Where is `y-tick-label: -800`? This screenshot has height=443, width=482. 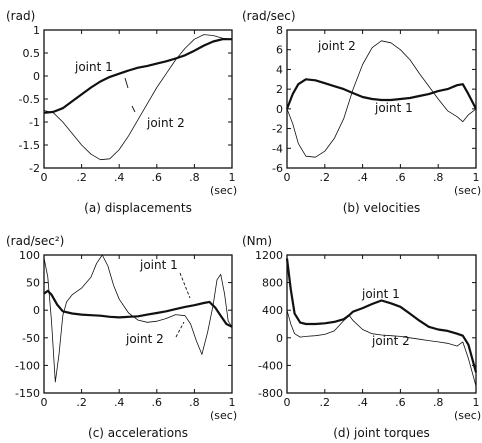 y-tick-label: -800 is located at coordinates (270, 393).